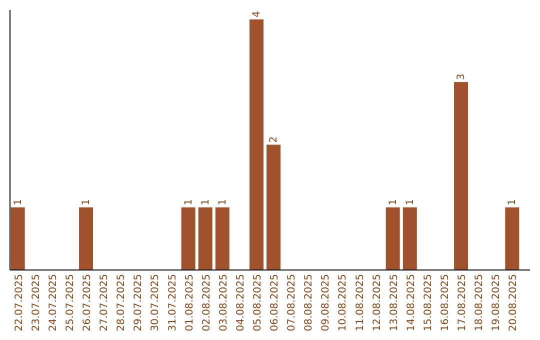  What do you see at coordinates (138, 303) in the screenshot?
I see `x-tick-label: 29.07.2025` at bounding box center [138, 303].